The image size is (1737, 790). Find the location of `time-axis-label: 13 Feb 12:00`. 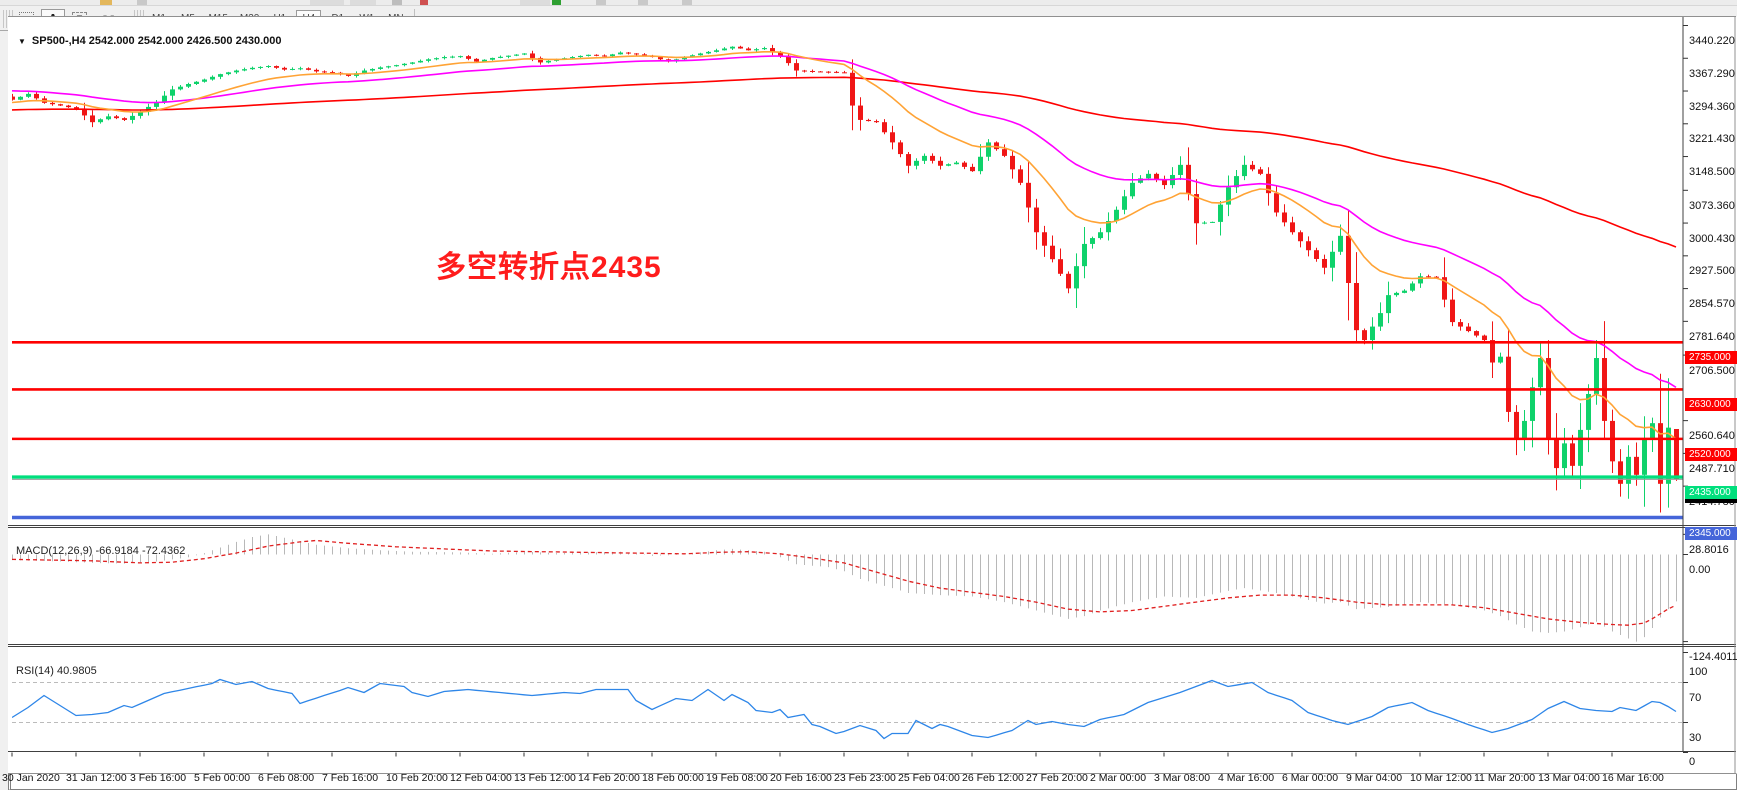

time-axis-label: 13 Feb 12:00 is located at coordinates (545, 778).